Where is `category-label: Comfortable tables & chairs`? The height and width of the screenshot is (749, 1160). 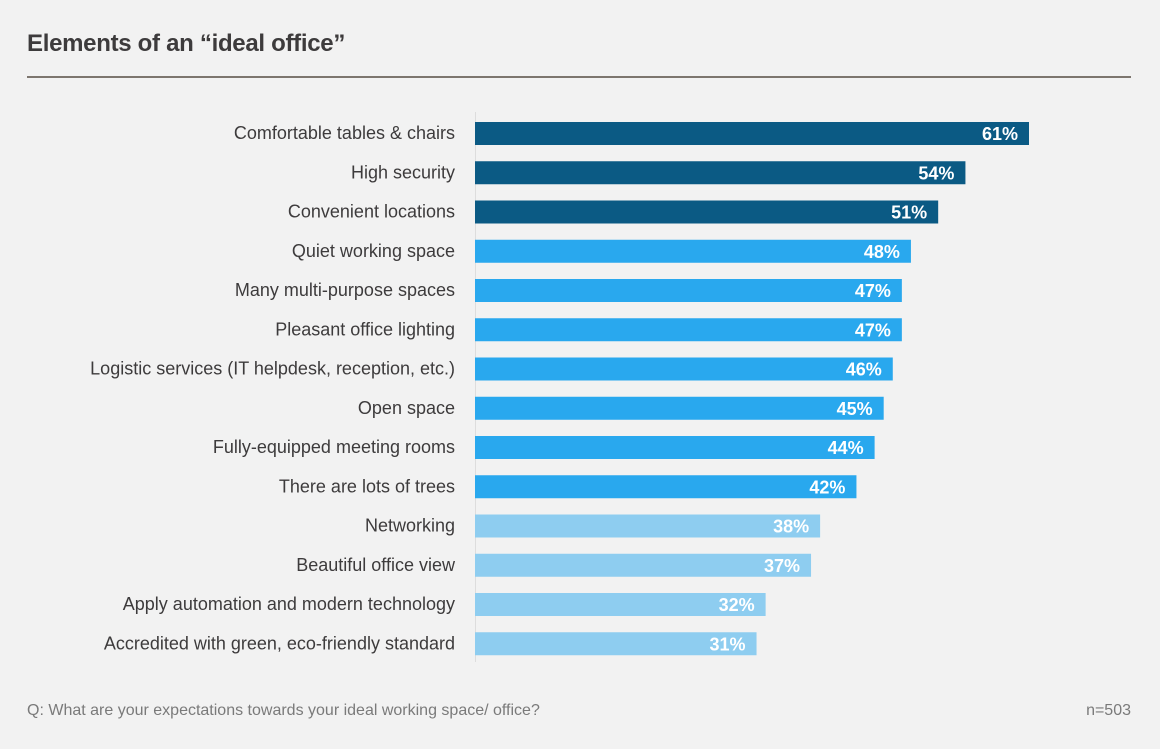
category-label: Comfortable tables & chairs is located at coordinates (344, 133).